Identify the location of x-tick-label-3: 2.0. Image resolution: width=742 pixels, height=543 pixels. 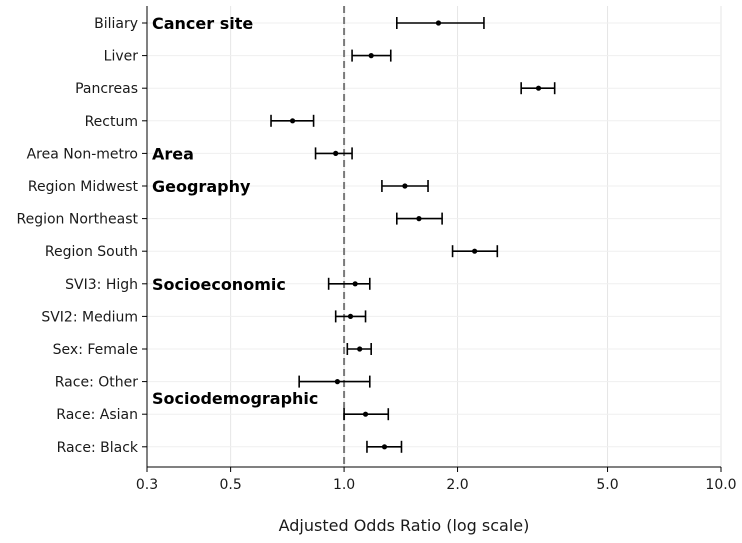
(457, 485).